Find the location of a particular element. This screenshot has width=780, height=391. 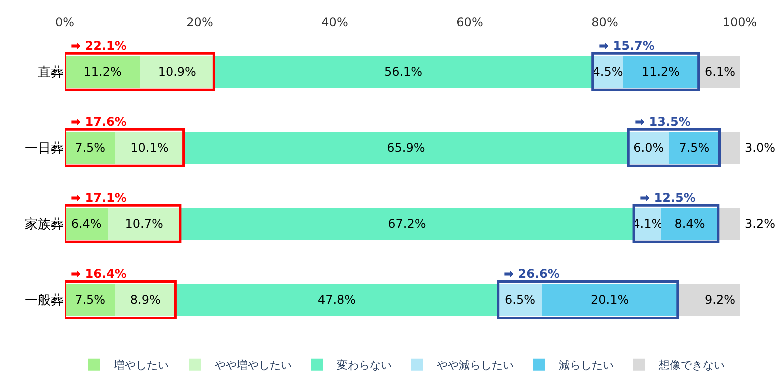

legend-label: やや増やしたい is located at coordinates (253, 365).